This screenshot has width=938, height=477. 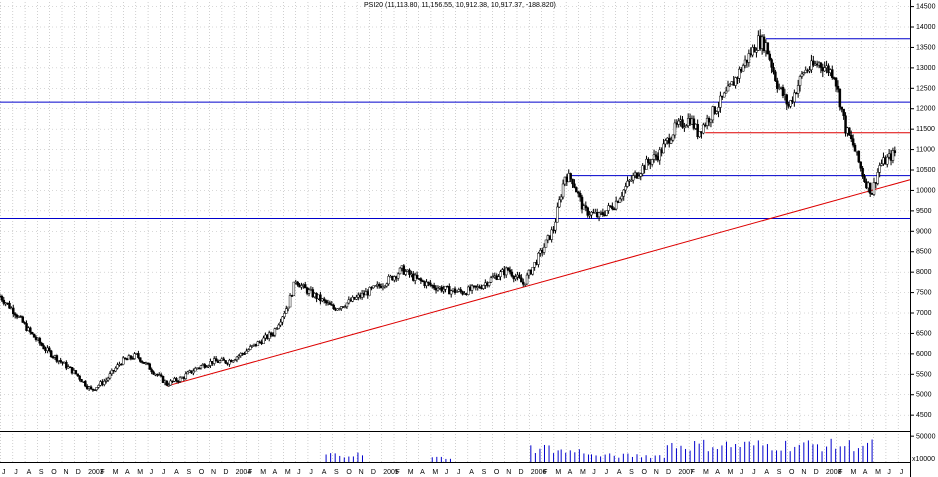 I want to click on price-tick-label: 12500, so click(x=926, y=88).